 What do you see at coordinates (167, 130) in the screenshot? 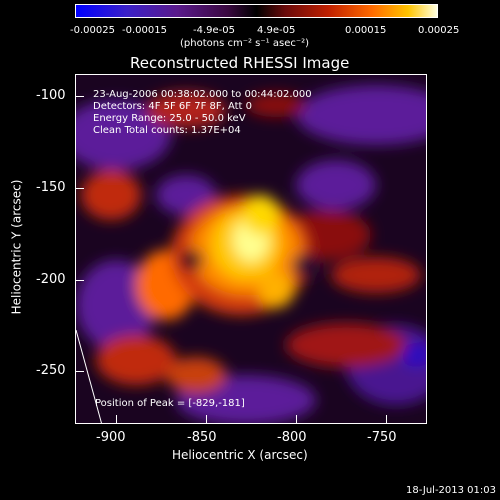
I see `info-counts: Clean Total counts: 1.37E+04` at bounding box center [167, 130].